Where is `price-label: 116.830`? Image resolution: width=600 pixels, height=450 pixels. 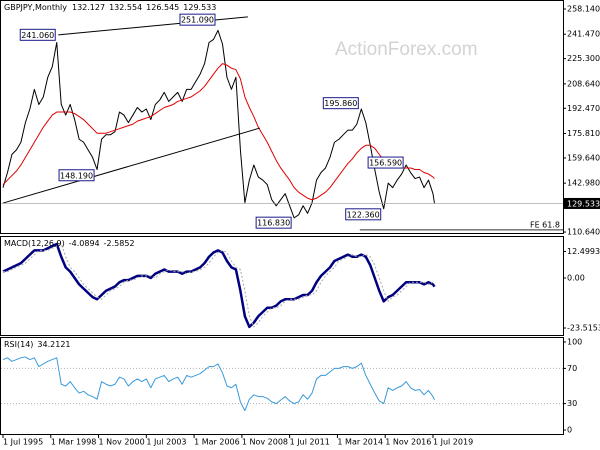
price-label: 116.830 is located at coordinates (273, 223).